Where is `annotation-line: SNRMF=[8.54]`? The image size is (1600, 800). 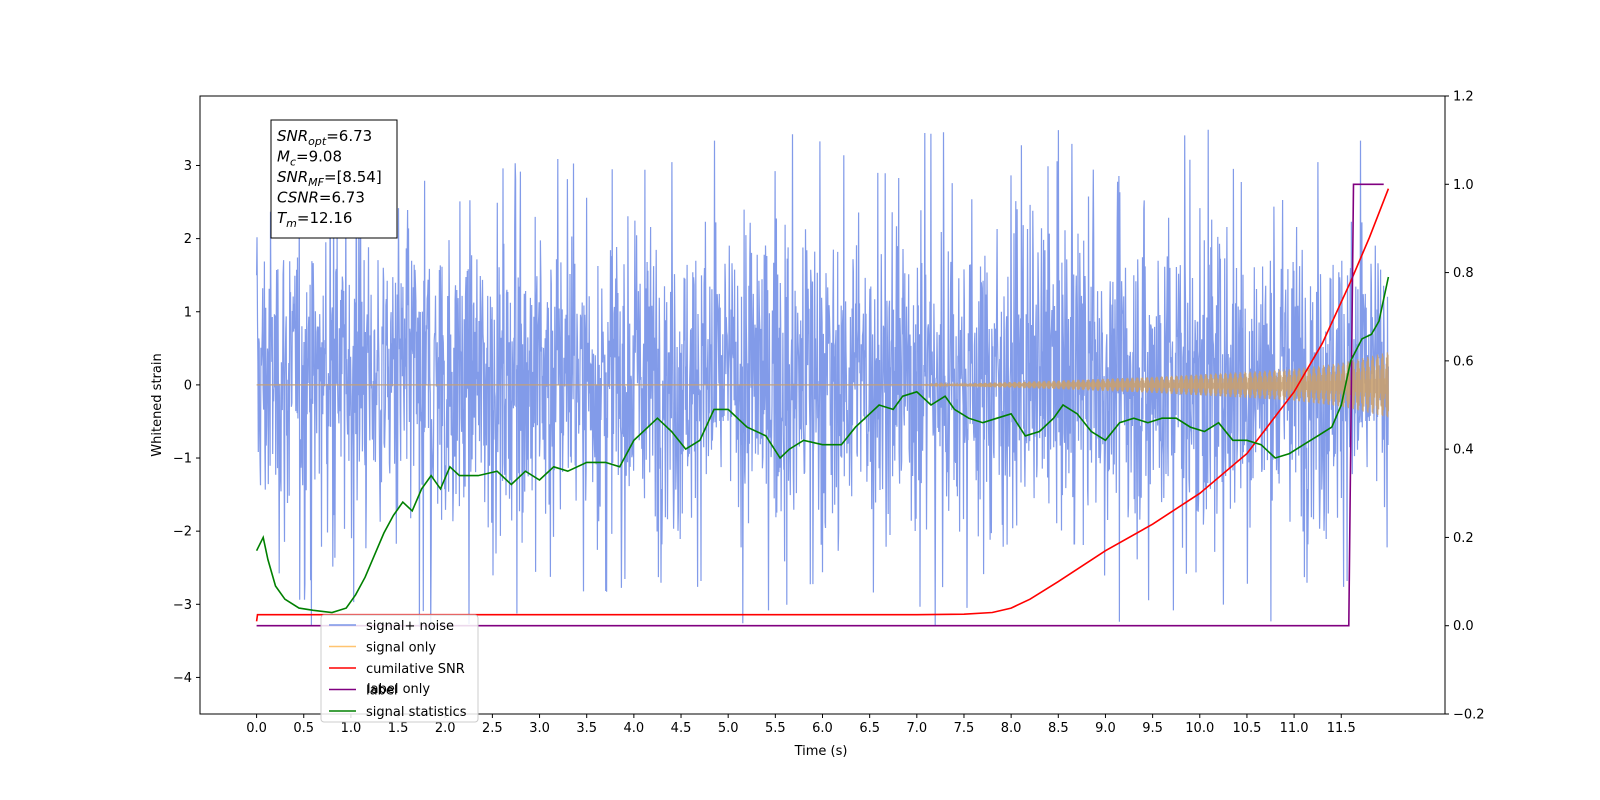 annotation-line: SNRMF=[8.54] is located at coordinates (329, 178).